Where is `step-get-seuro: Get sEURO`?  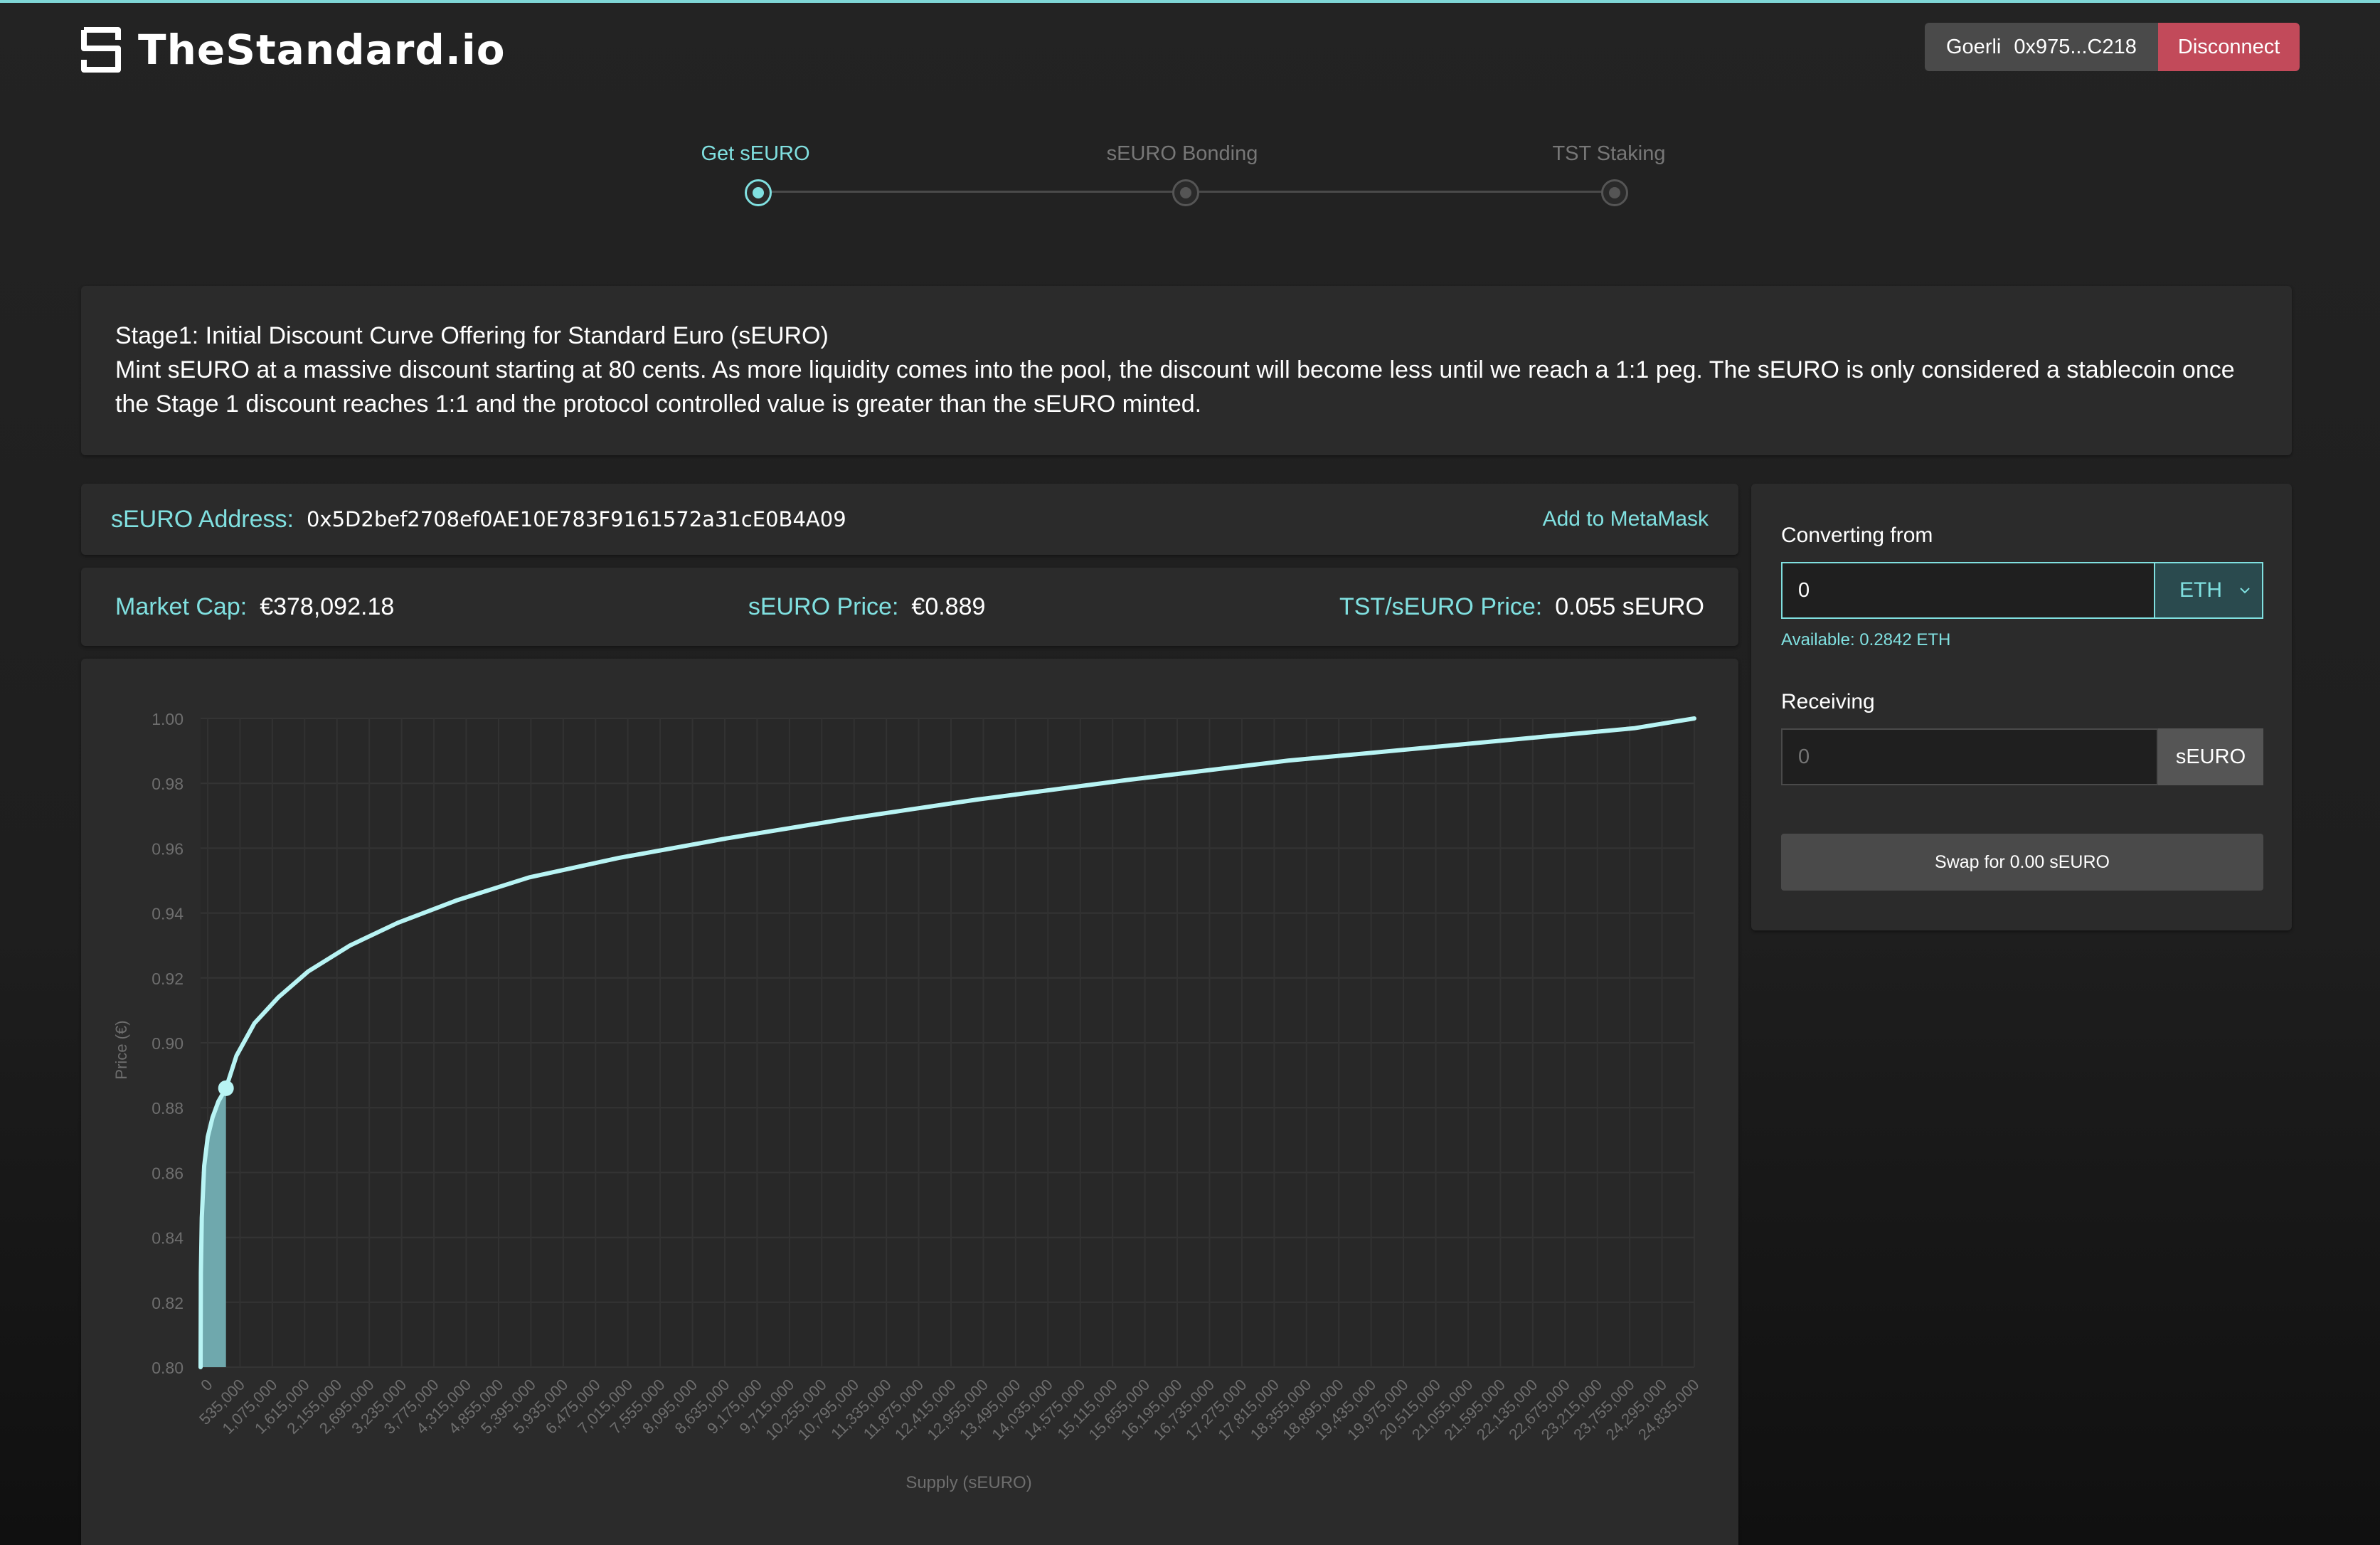 step-get-seuro: Get sEURO is located at coordinates (755, 174).